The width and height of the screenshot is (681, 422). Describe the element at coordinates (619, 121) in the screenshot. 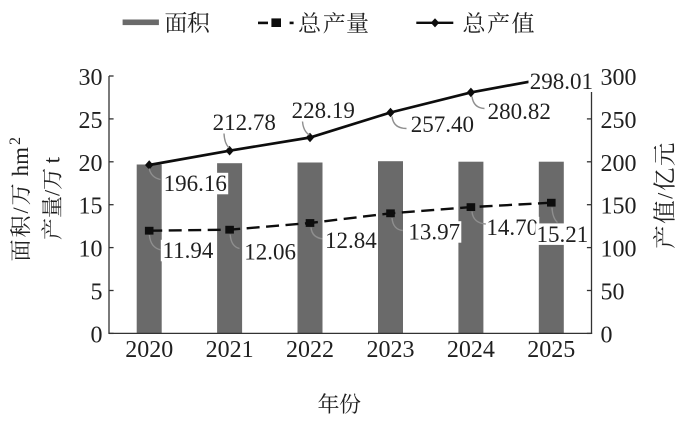

I see `svg-text: 250` at that location.